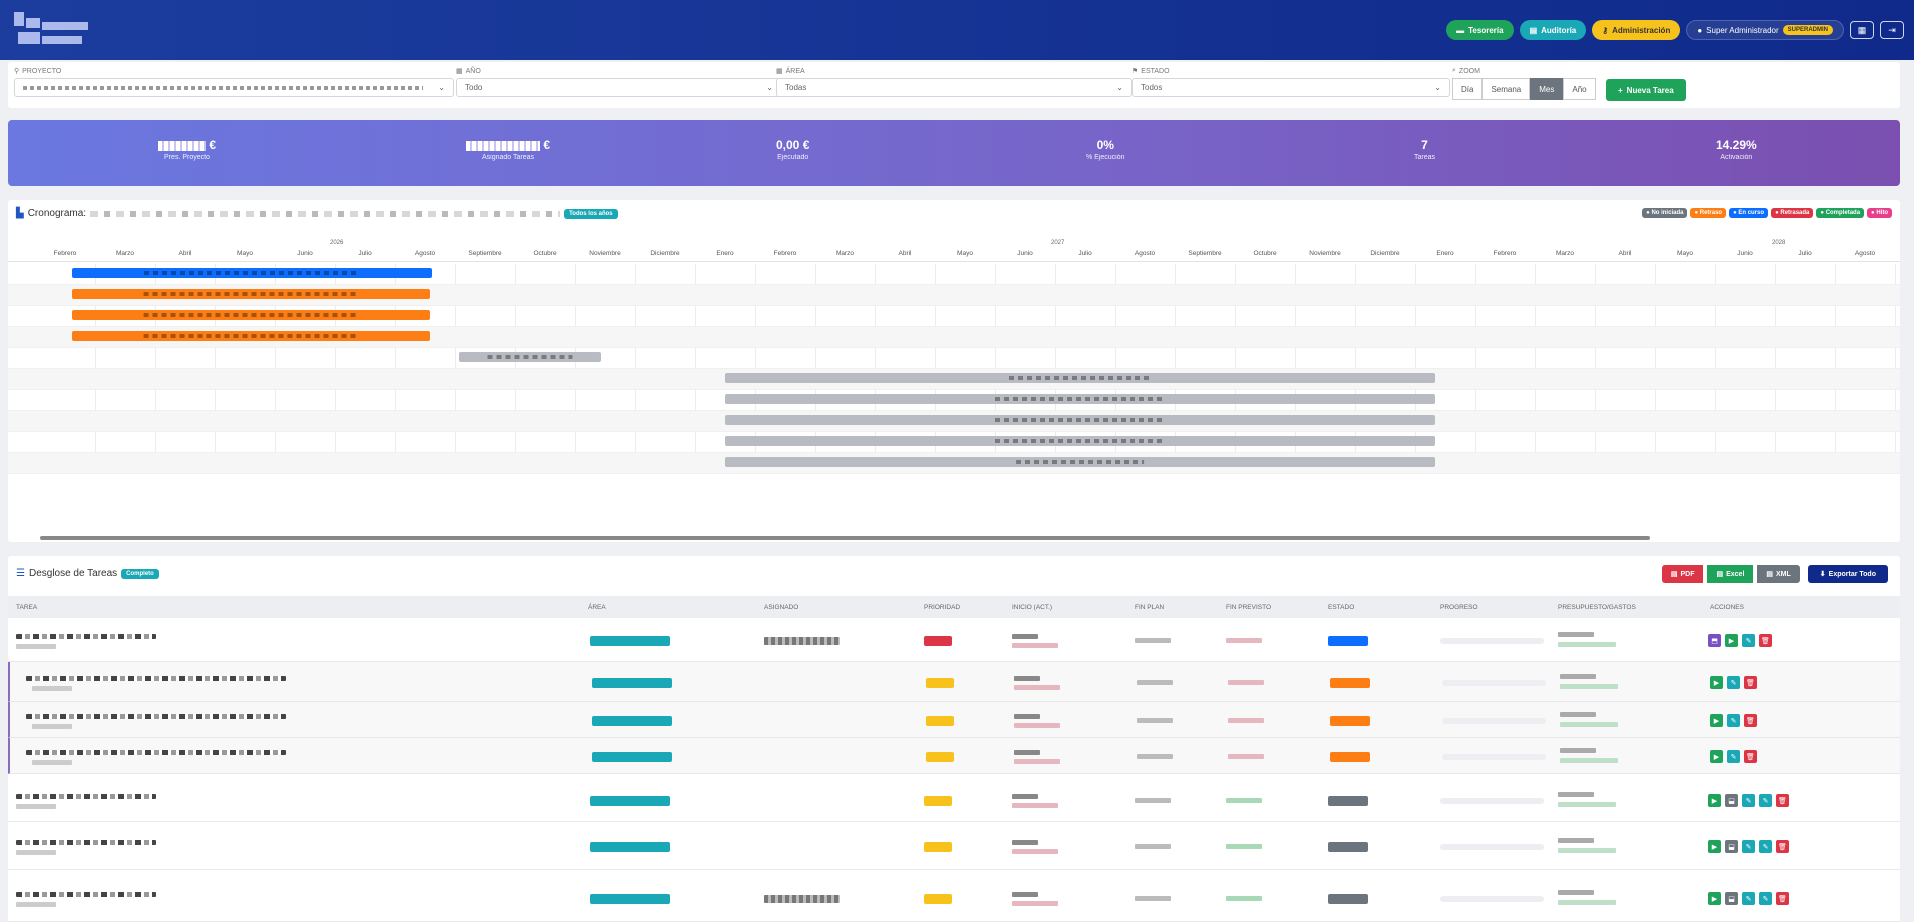 The height and width of the screenshot is (922, 1914). What do you see at coordinates (234, 87) in the screenshot?
I see `proyecto-select: ⌄` at bounding box center [234, 87].